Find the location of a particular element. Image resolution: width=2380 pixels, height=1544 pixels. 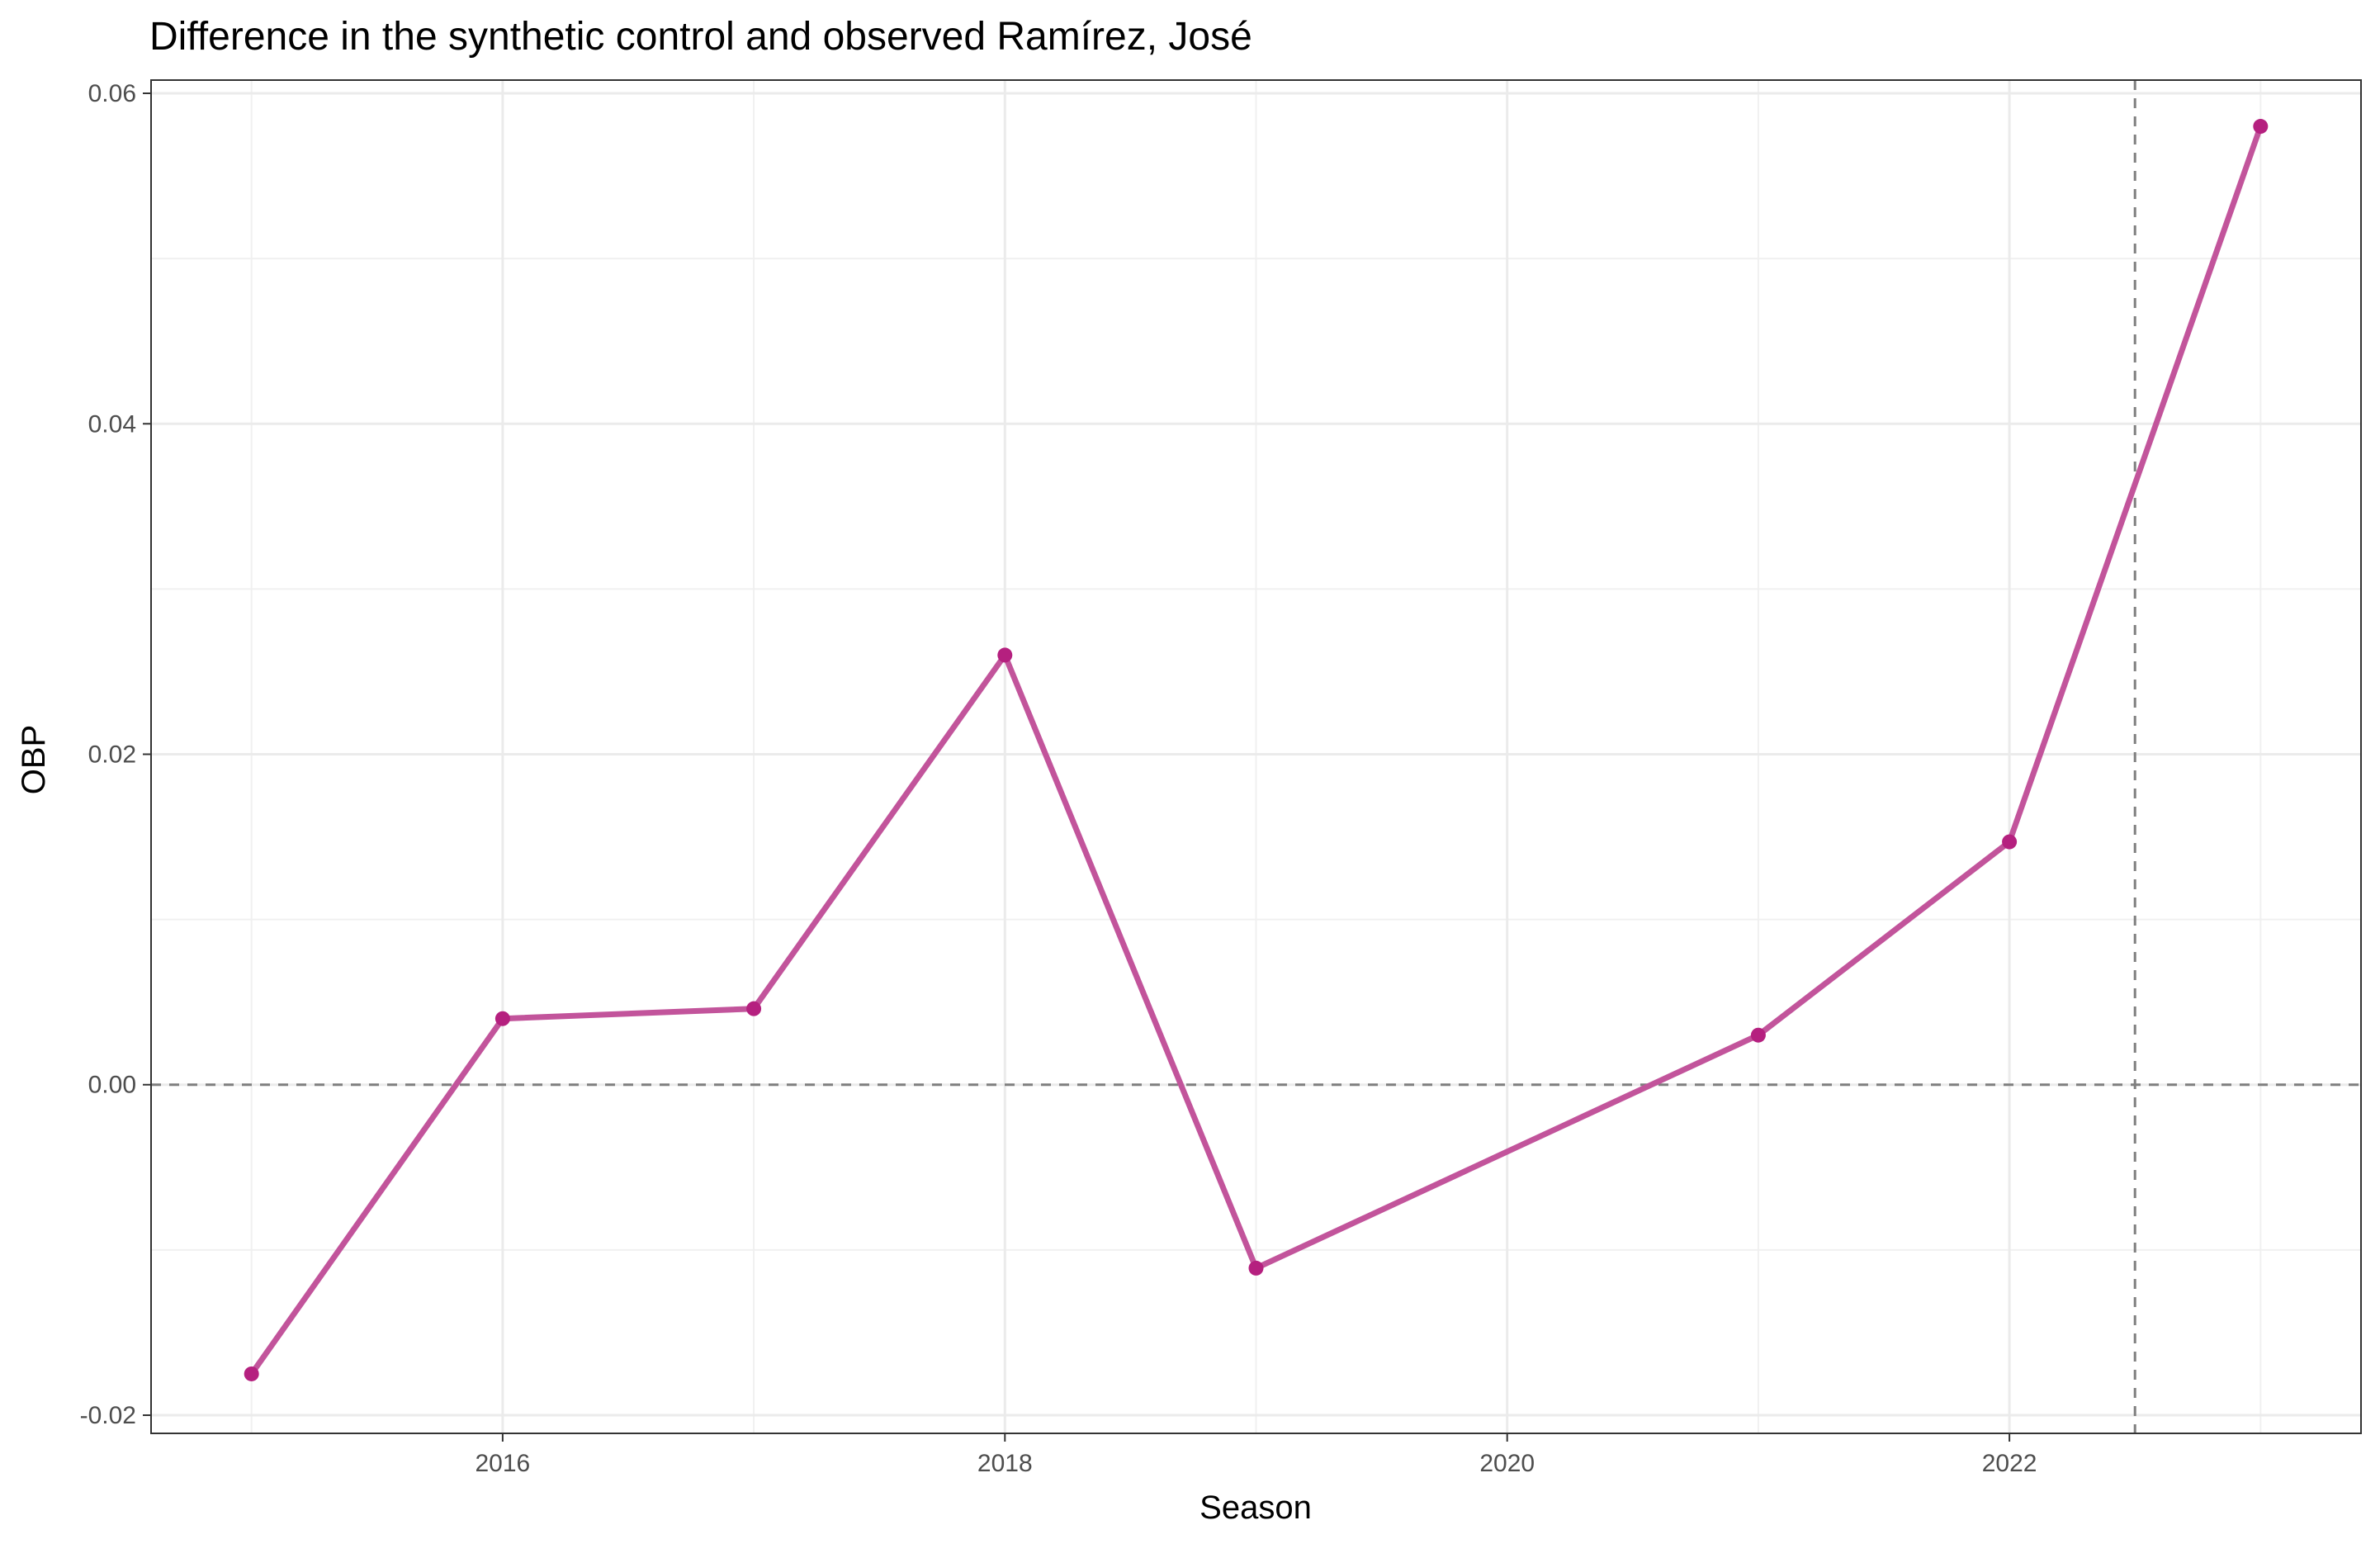

y-axis-title: OBP is located at coordinates (34, 760).